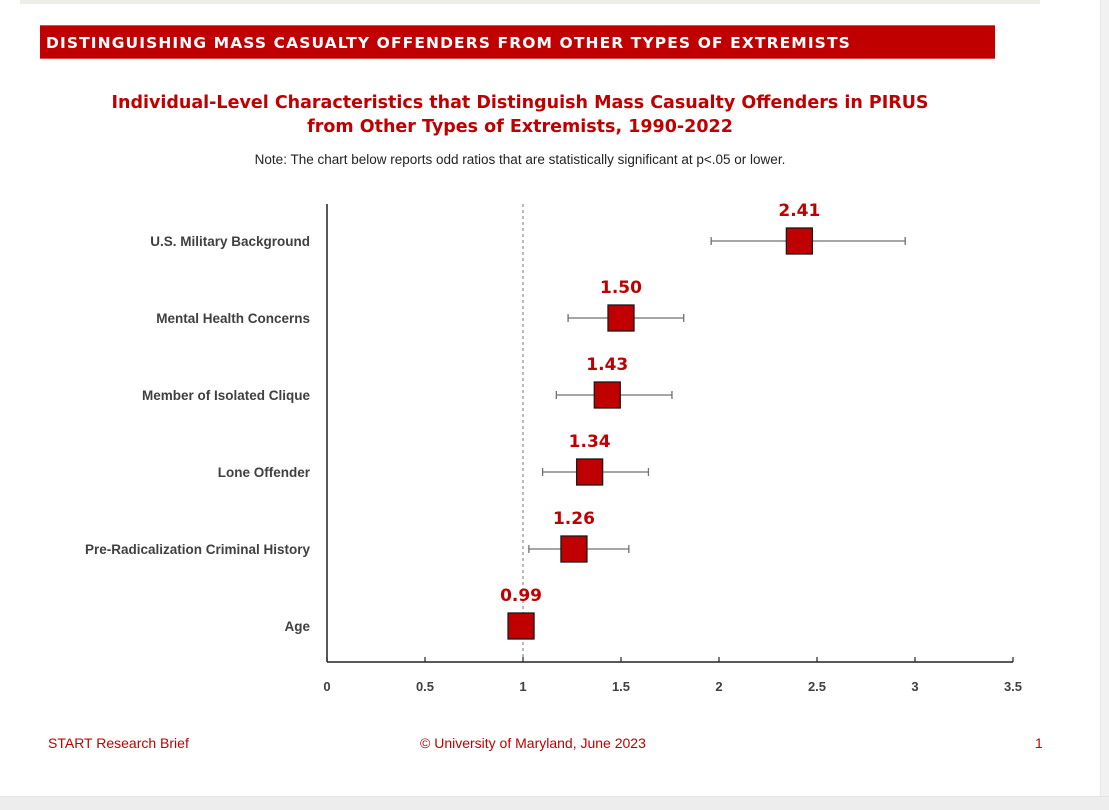  I want to click on x-tick-label: 2, so click(718, 686).